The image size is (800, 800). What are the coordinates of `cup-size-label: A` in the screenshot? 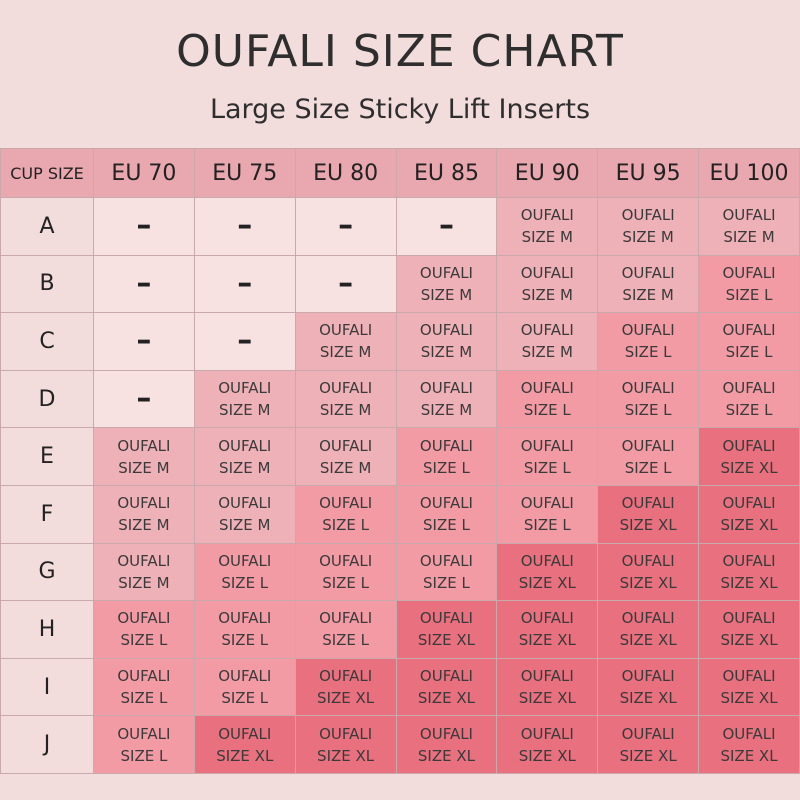 It's located at (47, 226).